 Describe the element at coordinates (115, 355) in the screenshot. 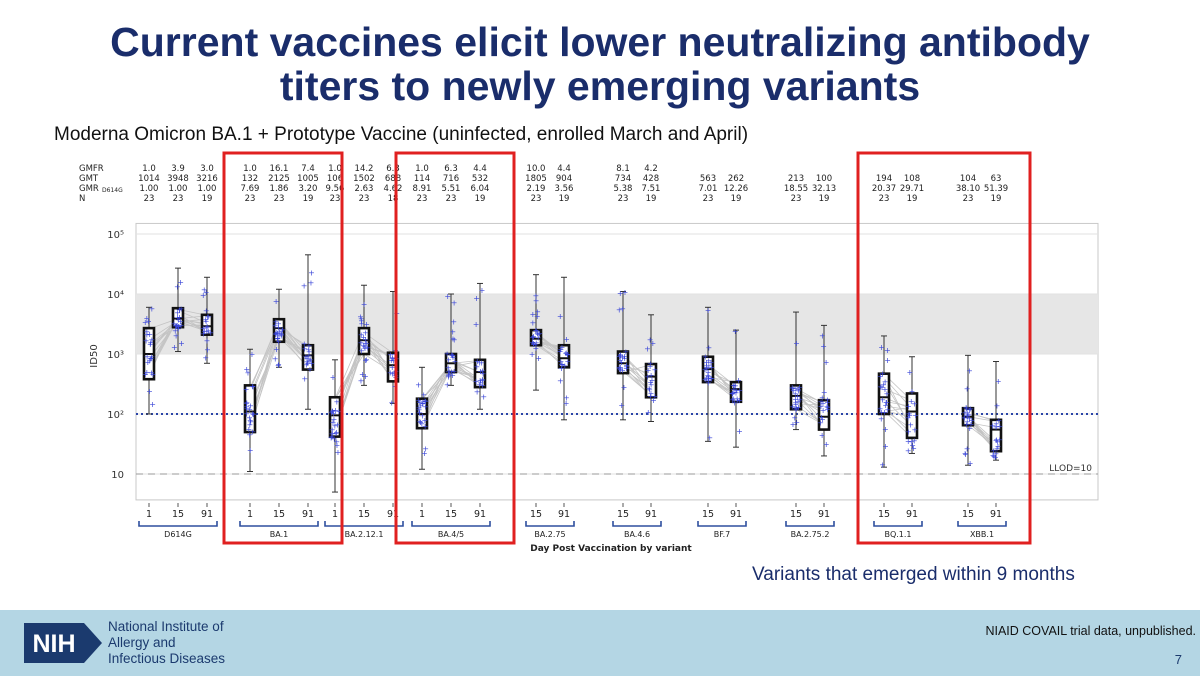

I see `y-tick-label: 10³` at that location.